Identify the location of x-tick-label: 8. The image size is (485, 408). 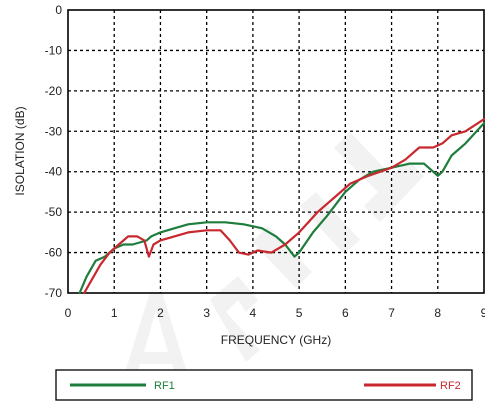
(437, 313).